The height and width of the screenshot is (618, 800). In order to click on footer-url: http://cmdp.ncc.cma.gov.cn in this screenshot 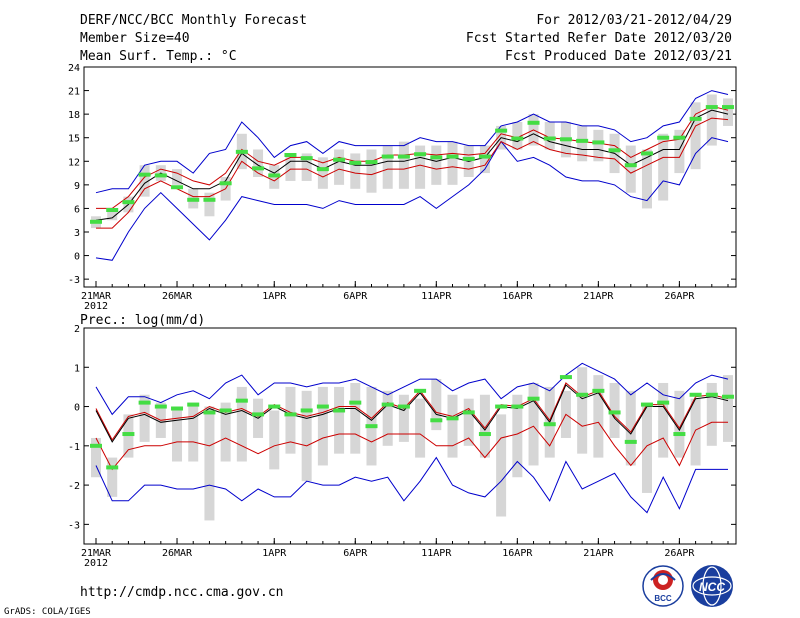, I will do `click(182, 592)`.